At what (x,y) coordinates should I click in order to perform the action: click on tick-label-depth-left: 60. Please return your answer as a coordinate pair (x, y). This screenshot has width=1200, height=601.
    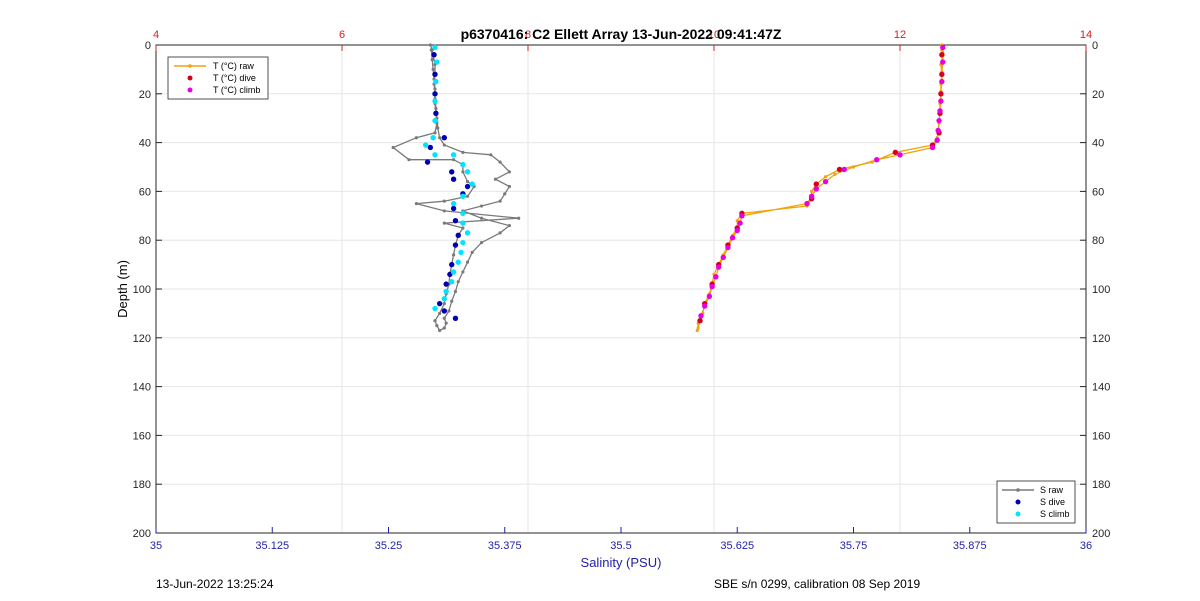
    Looking at the image, I should click on (145, 192).